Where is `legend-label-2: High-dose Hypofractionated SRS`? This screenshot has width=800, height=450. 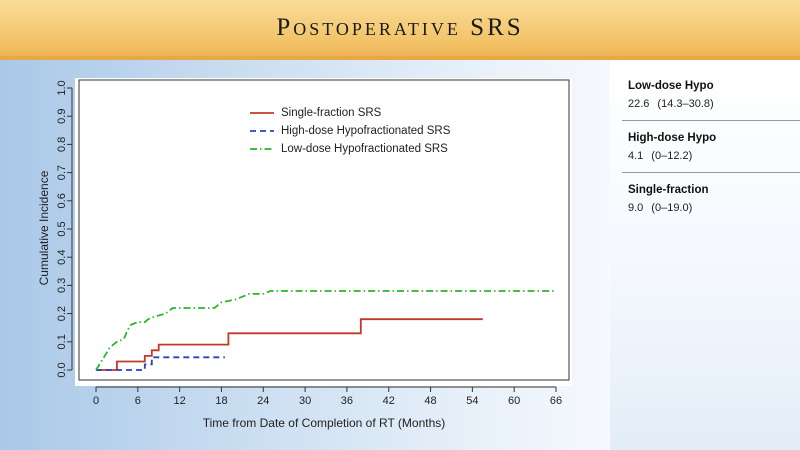 legend-label-2: High-dose Hypofractionated SRS is located at coordinates (366, 131).